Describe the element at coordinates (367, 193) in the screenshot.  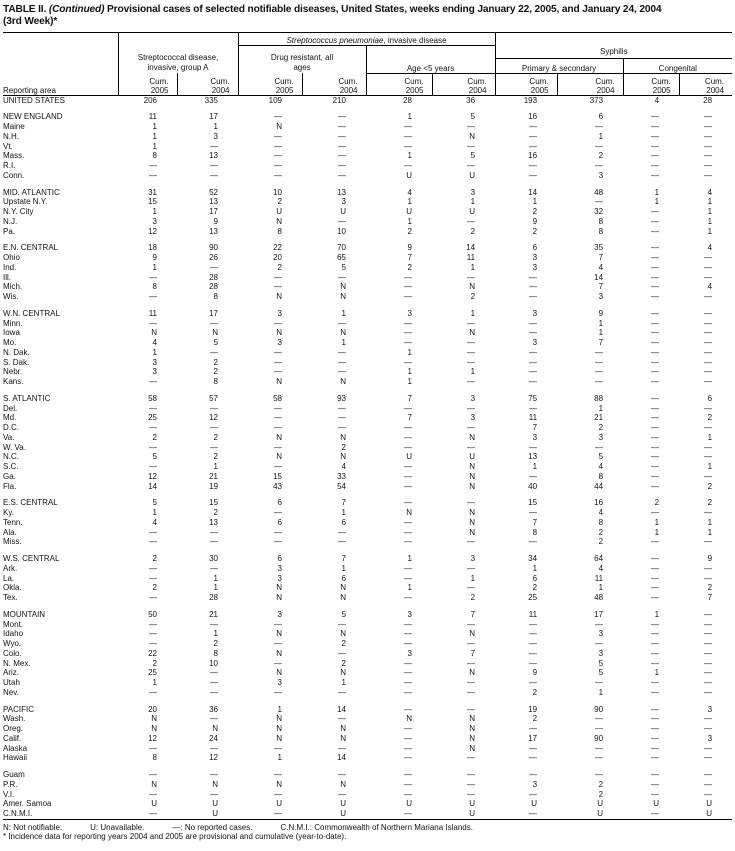
I see `table-row: MID. ATLANTIC 31 52 10 13 4 3 14 48 1 4` at that location.